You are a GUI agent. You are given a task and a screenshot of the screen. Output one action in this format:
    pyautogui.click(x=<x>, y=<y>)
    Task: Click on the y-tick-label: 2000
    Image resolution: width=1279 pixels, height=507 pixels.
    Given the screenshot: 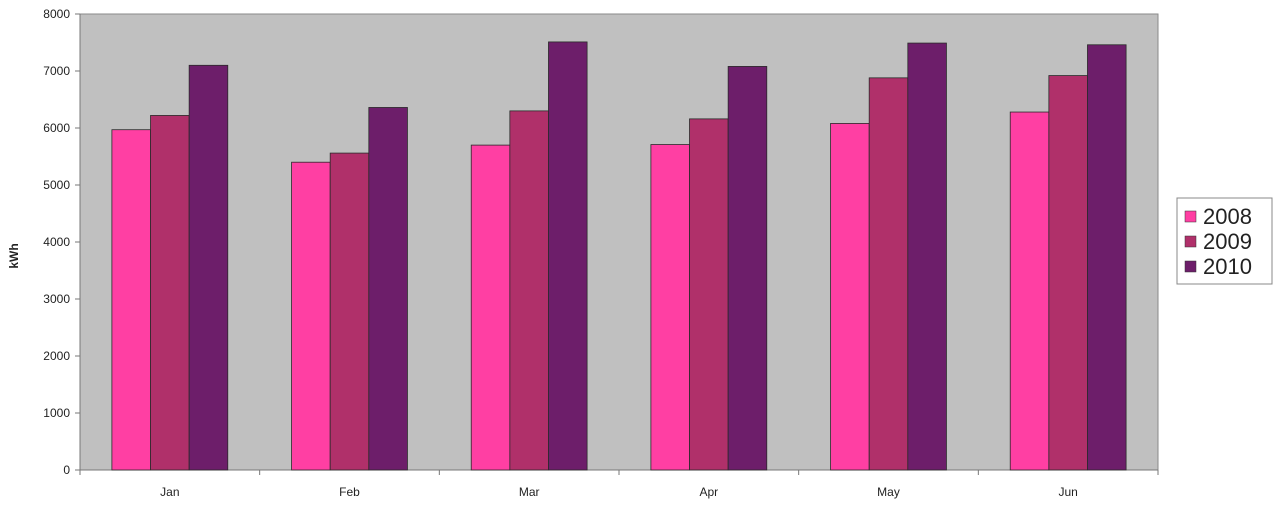 What is the action you would take?
    pyautogui.click(x=56, y=356)
    